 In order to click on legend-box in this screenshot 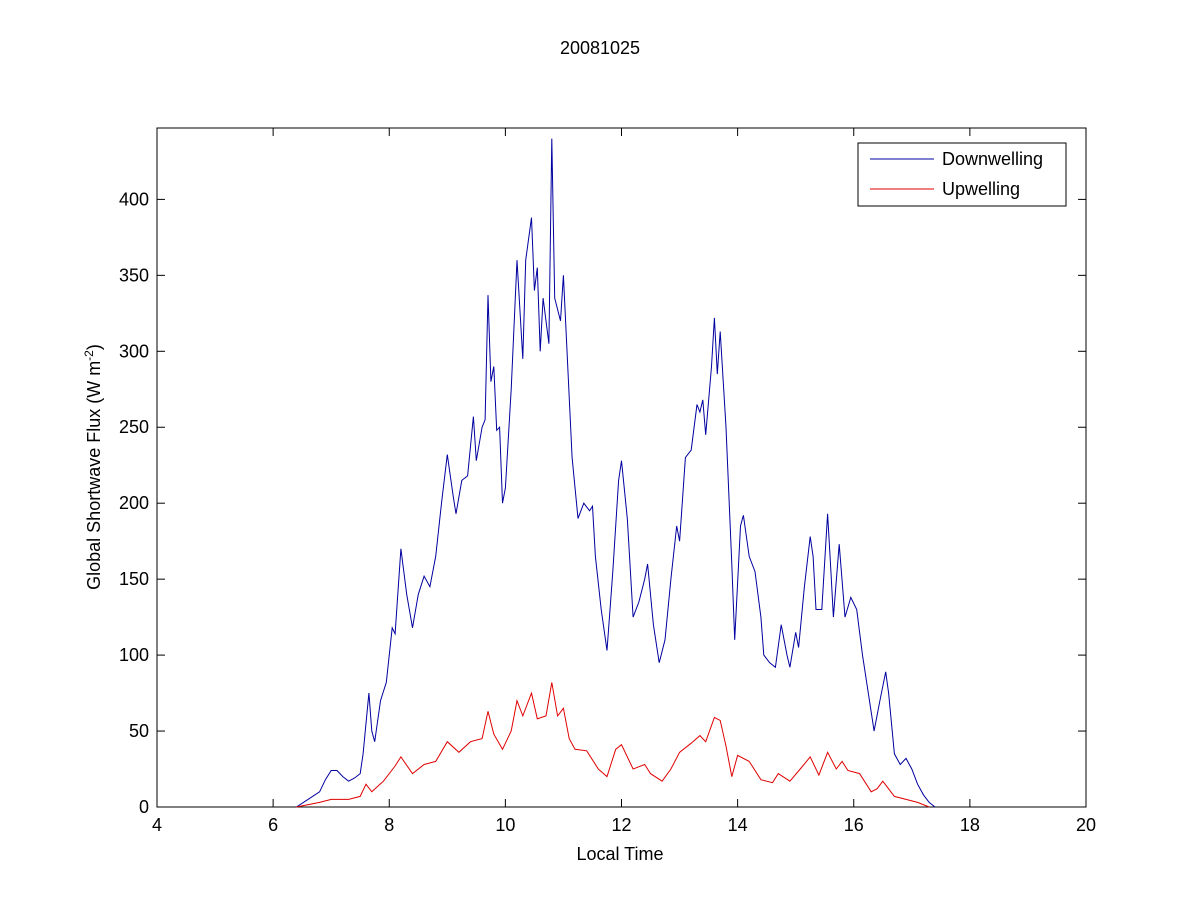, I will do `click(962, 174)`.